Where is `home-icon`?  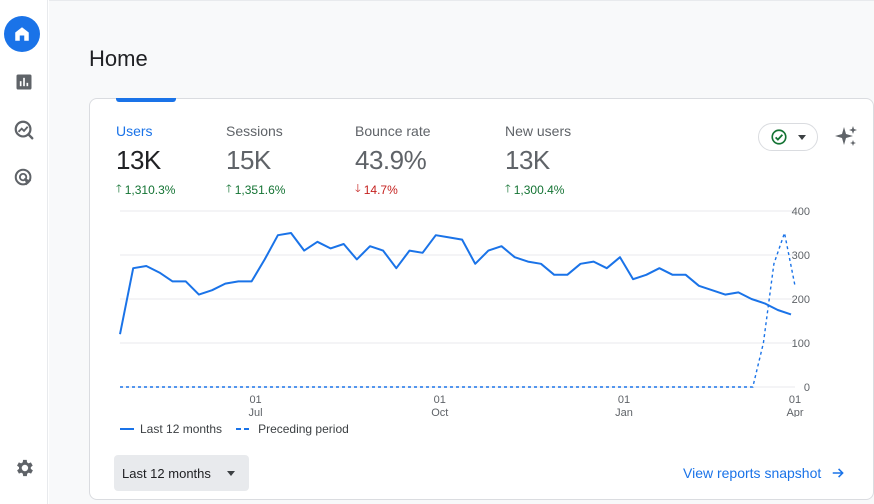
home-icon is located at coordinates (22, 34).